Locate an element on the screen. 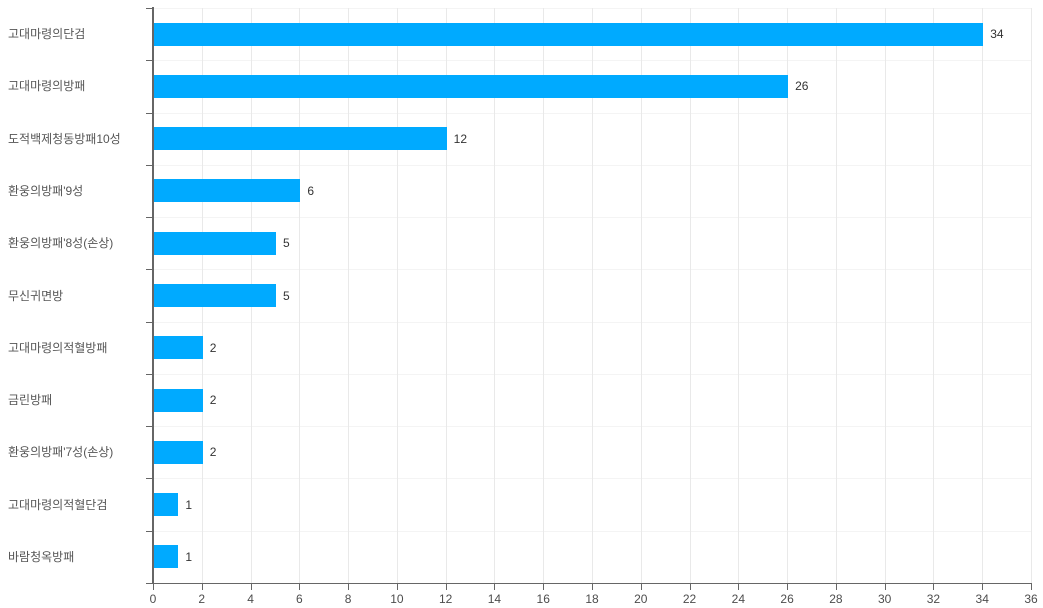 This screenshot has height=608, width=1043. x-tick-label: 26 is located at coordinates (787, 599).